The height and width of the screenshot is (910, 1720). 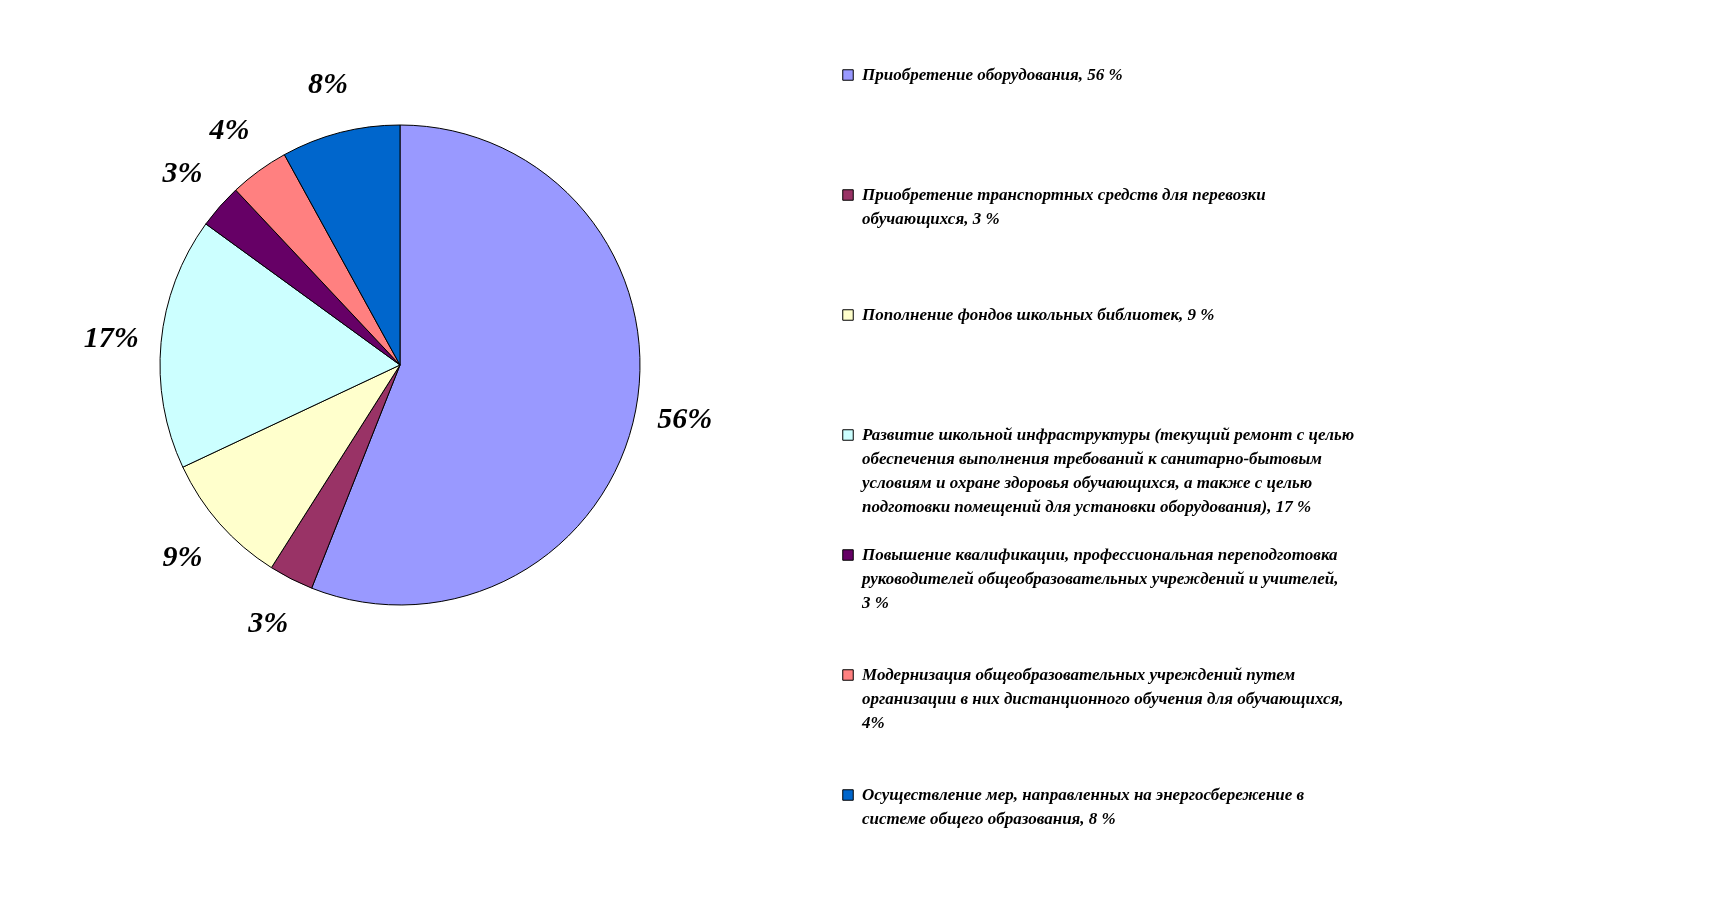 What do you see at coordinates (685, 418) in the screenshot?
I see `data-label: 56%` at bounding box center [685, 418].